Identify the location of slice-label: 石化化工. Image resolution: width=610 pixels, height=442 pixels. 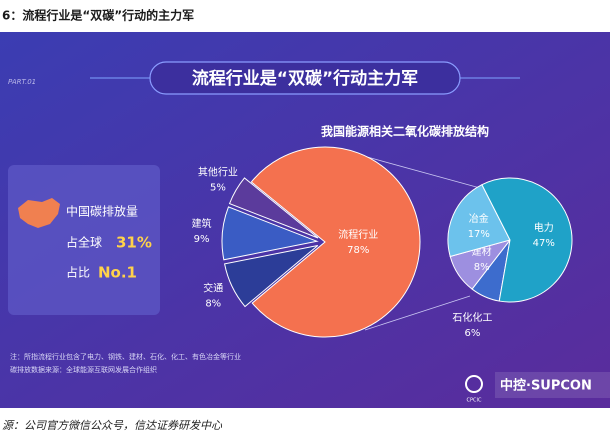
(472, 317).